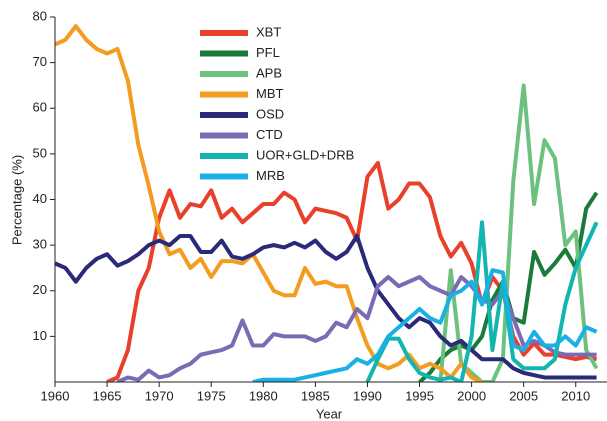 This screenshot has height=421, width=607. What do you see at coordinates (40, 244) in the screenshot?
I see `y-tick-label: 30` at bounding box center [40, 244].